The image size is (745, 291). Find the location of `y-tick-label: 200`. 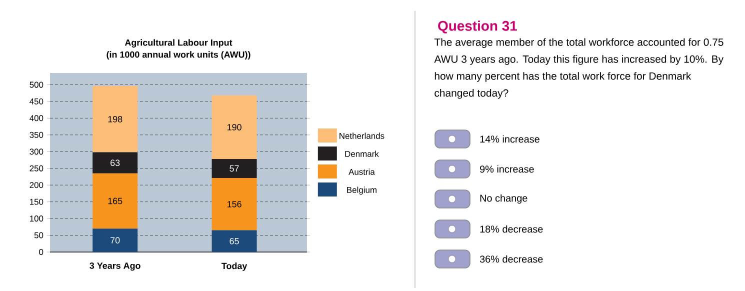

y-tick-label: 200 is located at coordinates (37, 185).